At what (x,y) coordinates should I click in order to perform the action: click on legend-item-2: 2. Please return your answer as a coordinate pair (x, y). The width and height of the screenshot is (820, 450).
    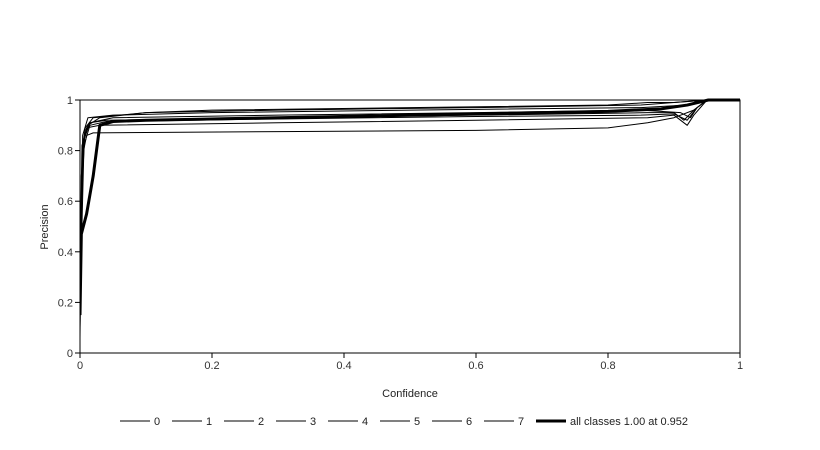
    Looking at the image, I should click on (244, 422).